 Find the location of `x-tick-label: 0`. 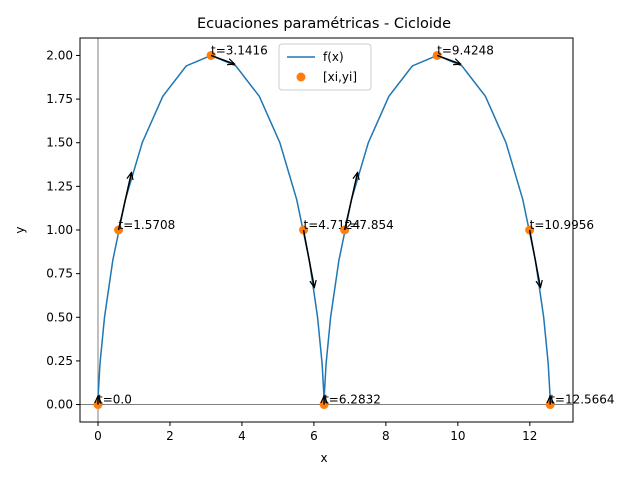

x-tick-label: 0 is located at coordinates (98, 436).